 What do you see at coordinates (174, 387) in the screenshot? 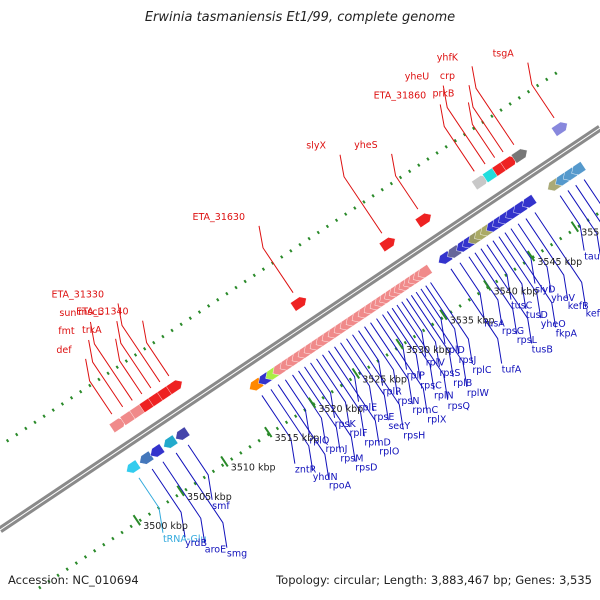
I see `forward-gene-eta-31340-shape` at bounding box center [174, 387].